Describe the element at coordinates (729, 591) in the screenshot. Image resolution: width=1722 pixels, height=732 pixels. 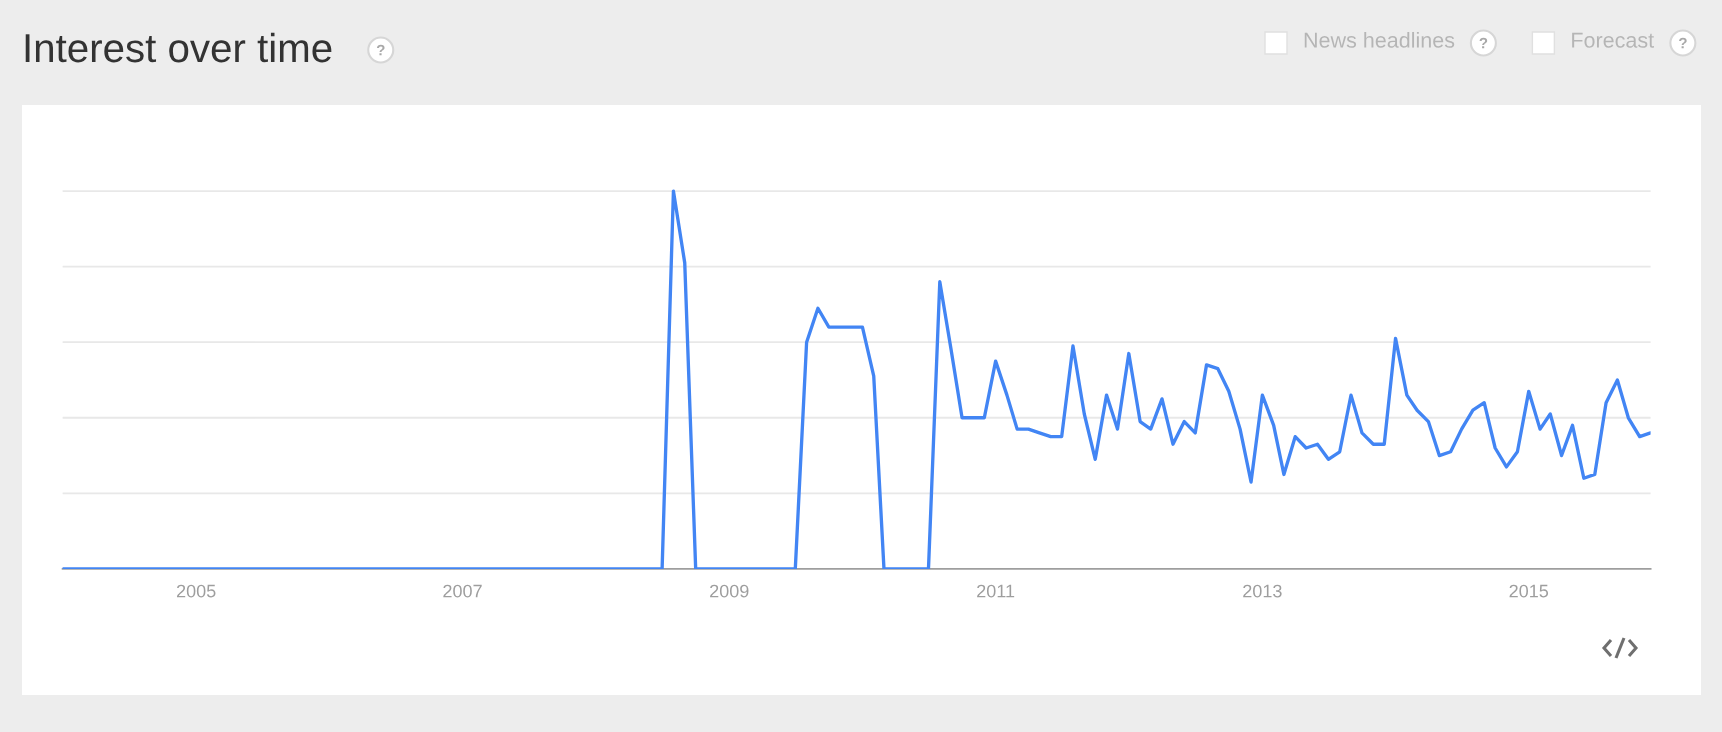
I see `x-tick-label: 2009` at that location.